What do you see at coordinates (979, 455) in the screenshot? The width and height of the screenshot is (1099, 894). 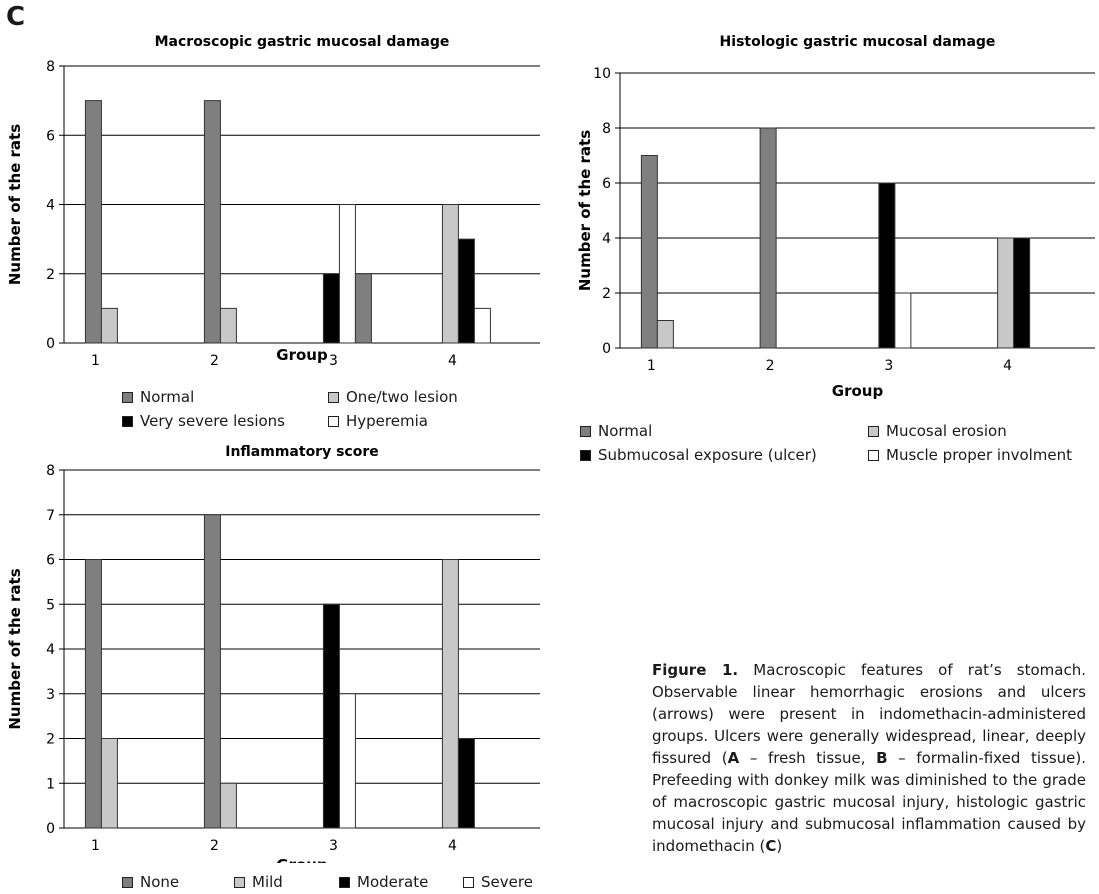 I see `legend-label: Muscle proper involment` at bounding box center [979, 455].